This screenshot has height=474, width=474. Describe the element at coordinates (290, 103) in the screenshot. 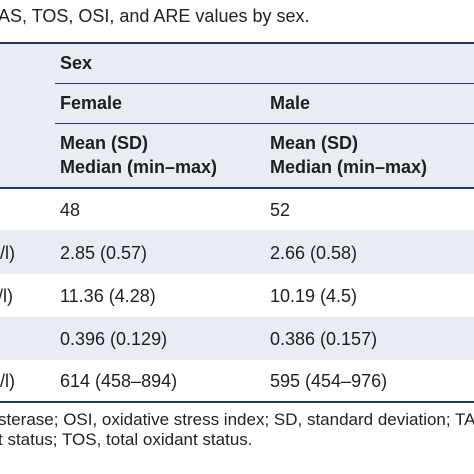

I see `header-col-male: Male` at that location.